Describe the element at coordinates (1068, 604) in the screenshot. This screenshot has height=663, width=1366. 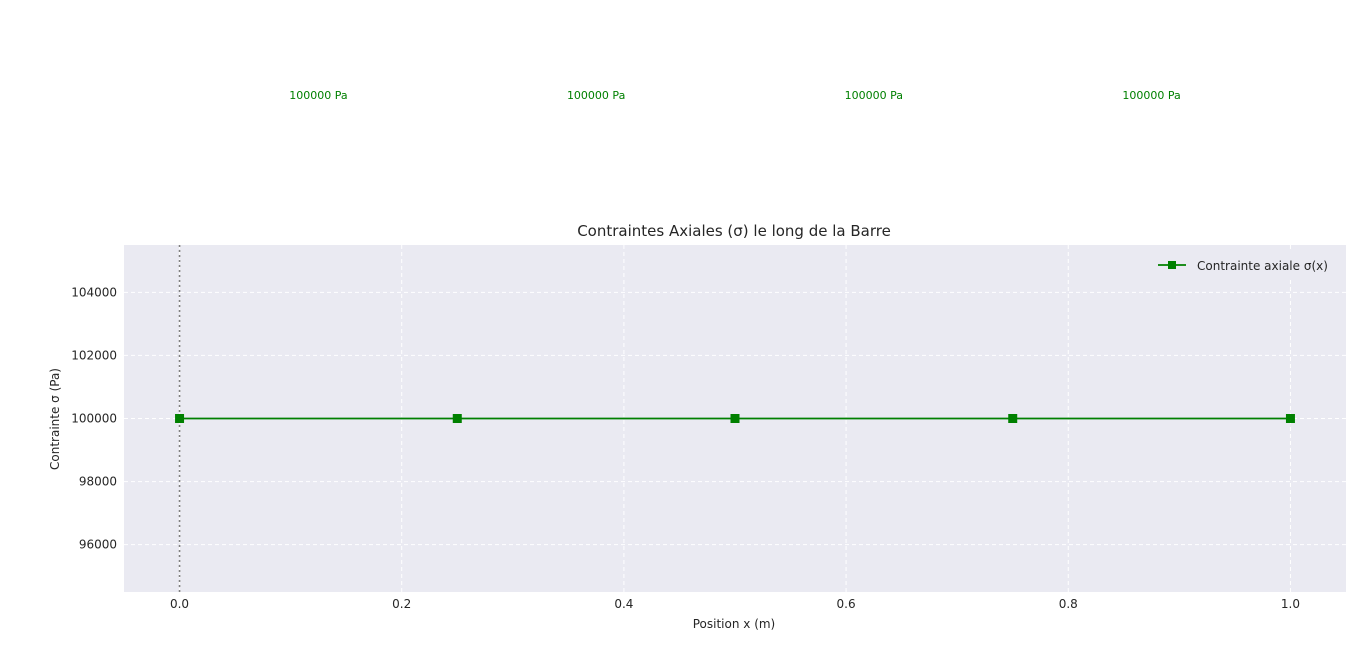
I see `x-tick-label: 0.8` at that location.